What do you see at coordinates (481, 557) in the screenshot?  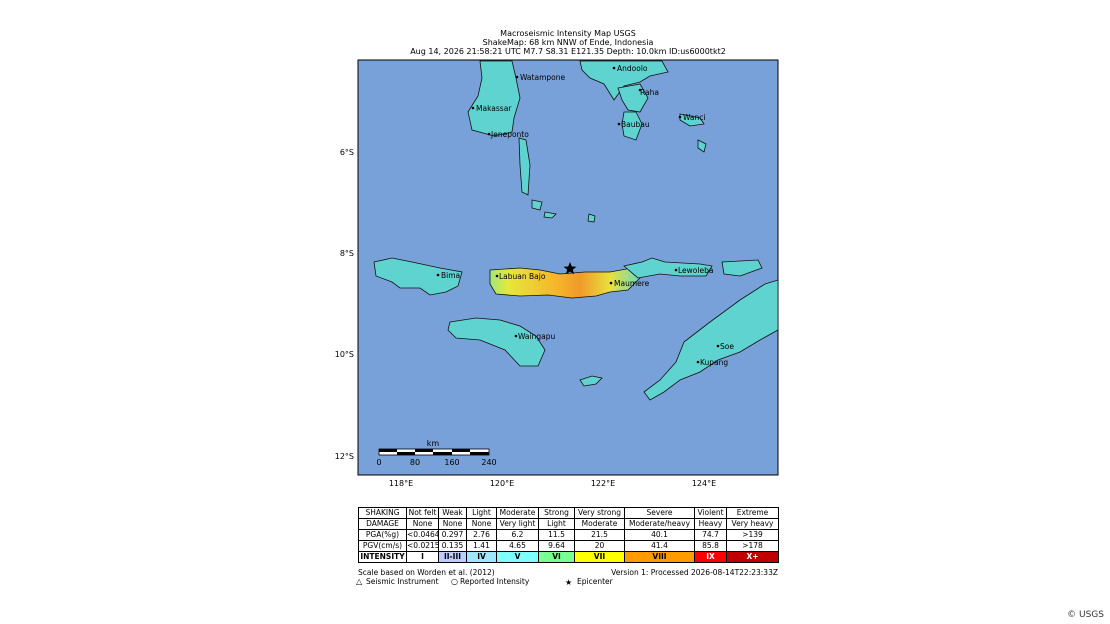 I see `legend-cell: IV` at bounding box center [481, 557].